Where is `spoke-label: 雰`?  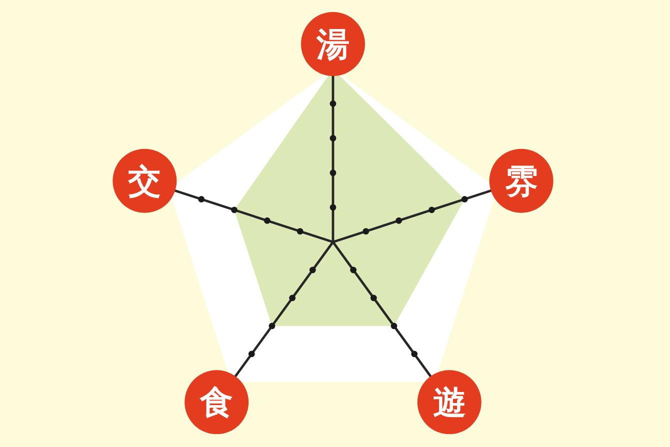
spoke-label: 雰 is located at coordinates (521, 180).